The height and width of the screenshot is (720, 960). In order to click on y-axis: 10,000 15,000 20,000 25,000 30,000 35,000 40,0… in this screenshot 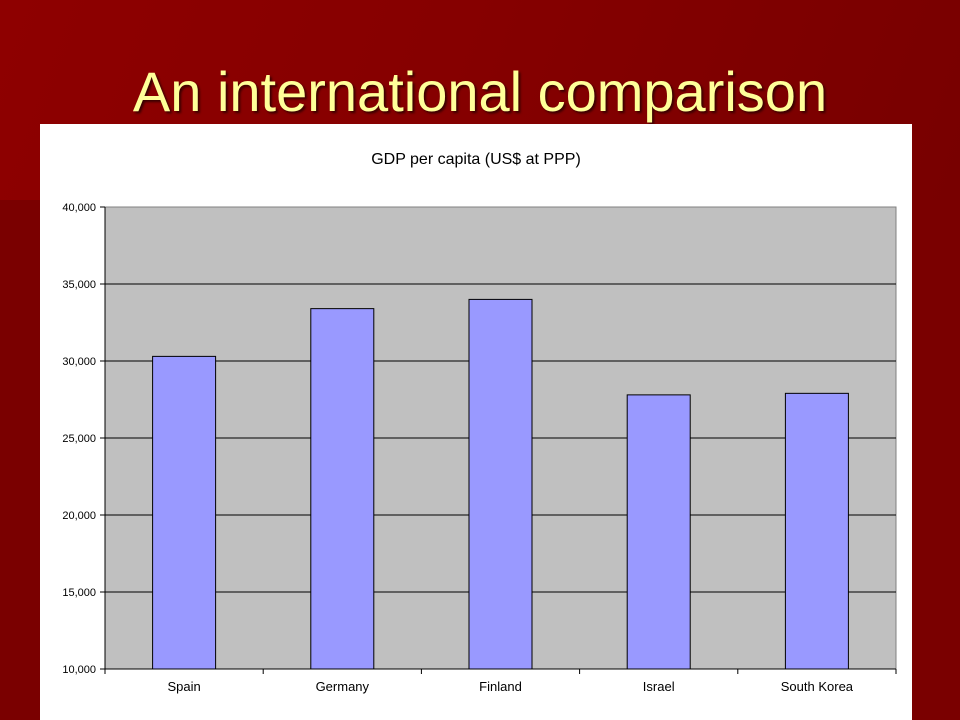, I will do `click(84, 439)`.